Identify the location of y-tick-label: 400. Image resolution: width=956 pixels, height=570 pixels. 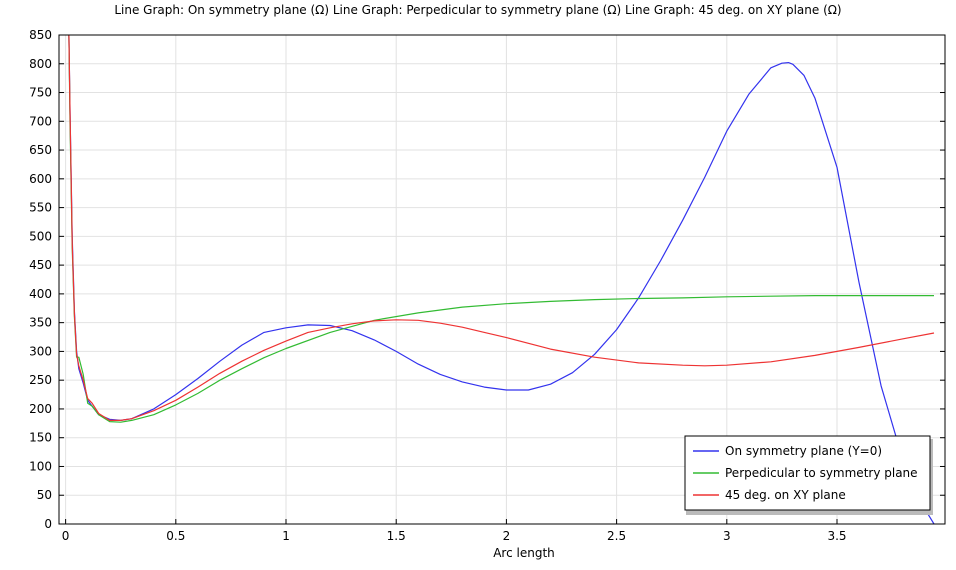
(40, 294).